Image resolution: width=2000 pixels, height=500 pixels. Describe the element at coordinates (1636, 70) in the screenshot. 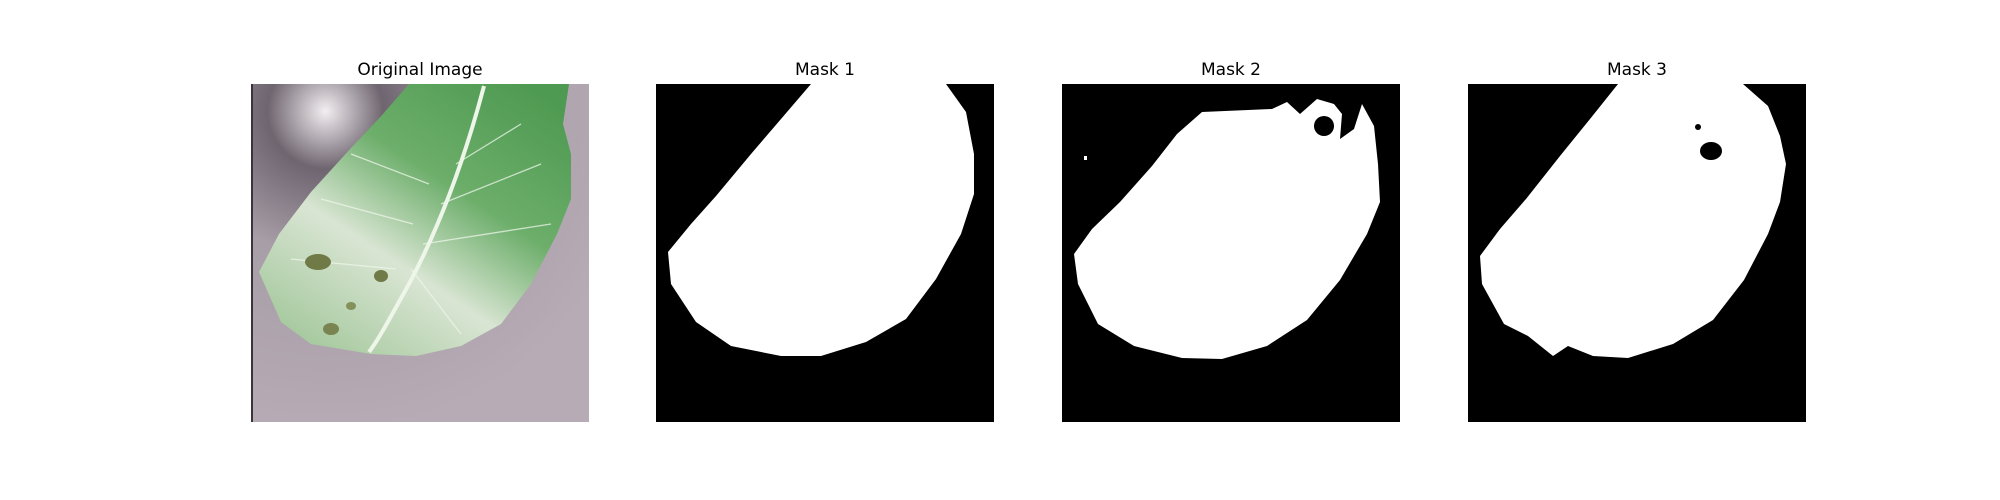

I see `panel-title: Mask 3` at that location.